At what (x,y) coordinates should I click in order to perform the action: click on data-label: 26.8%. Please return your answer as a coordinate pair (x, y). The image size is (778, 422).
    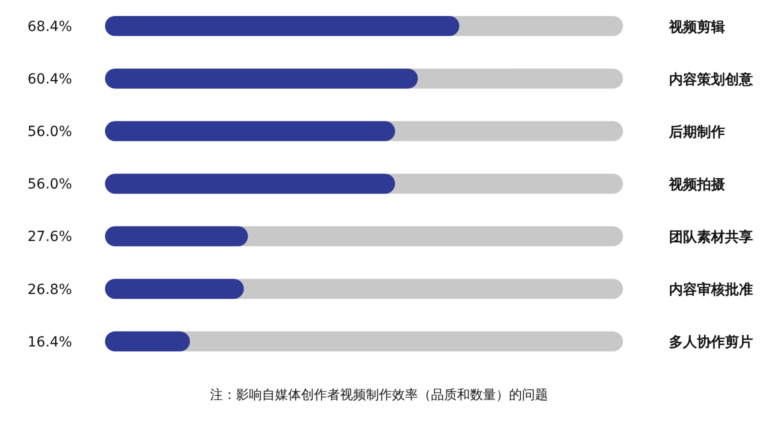
    Looking at the image, I should click on (50, 290).